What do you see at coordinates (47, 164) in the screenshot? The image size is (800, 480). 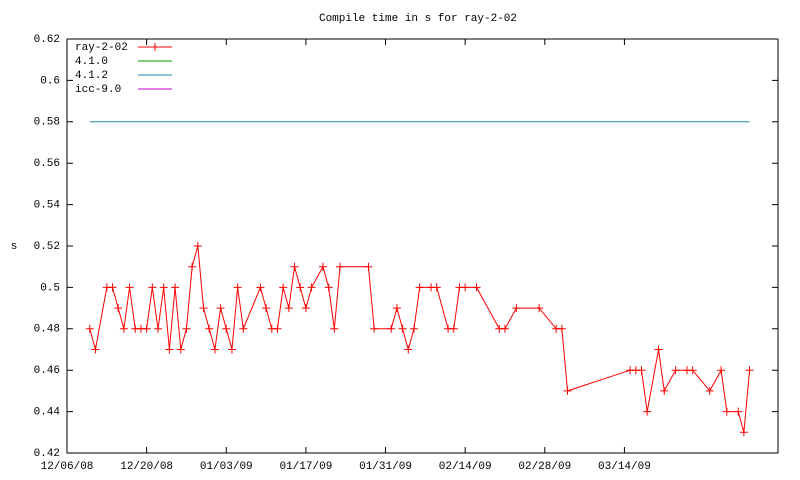 I see `y-tick-label: 0.56` at bounding box center [47, 164].